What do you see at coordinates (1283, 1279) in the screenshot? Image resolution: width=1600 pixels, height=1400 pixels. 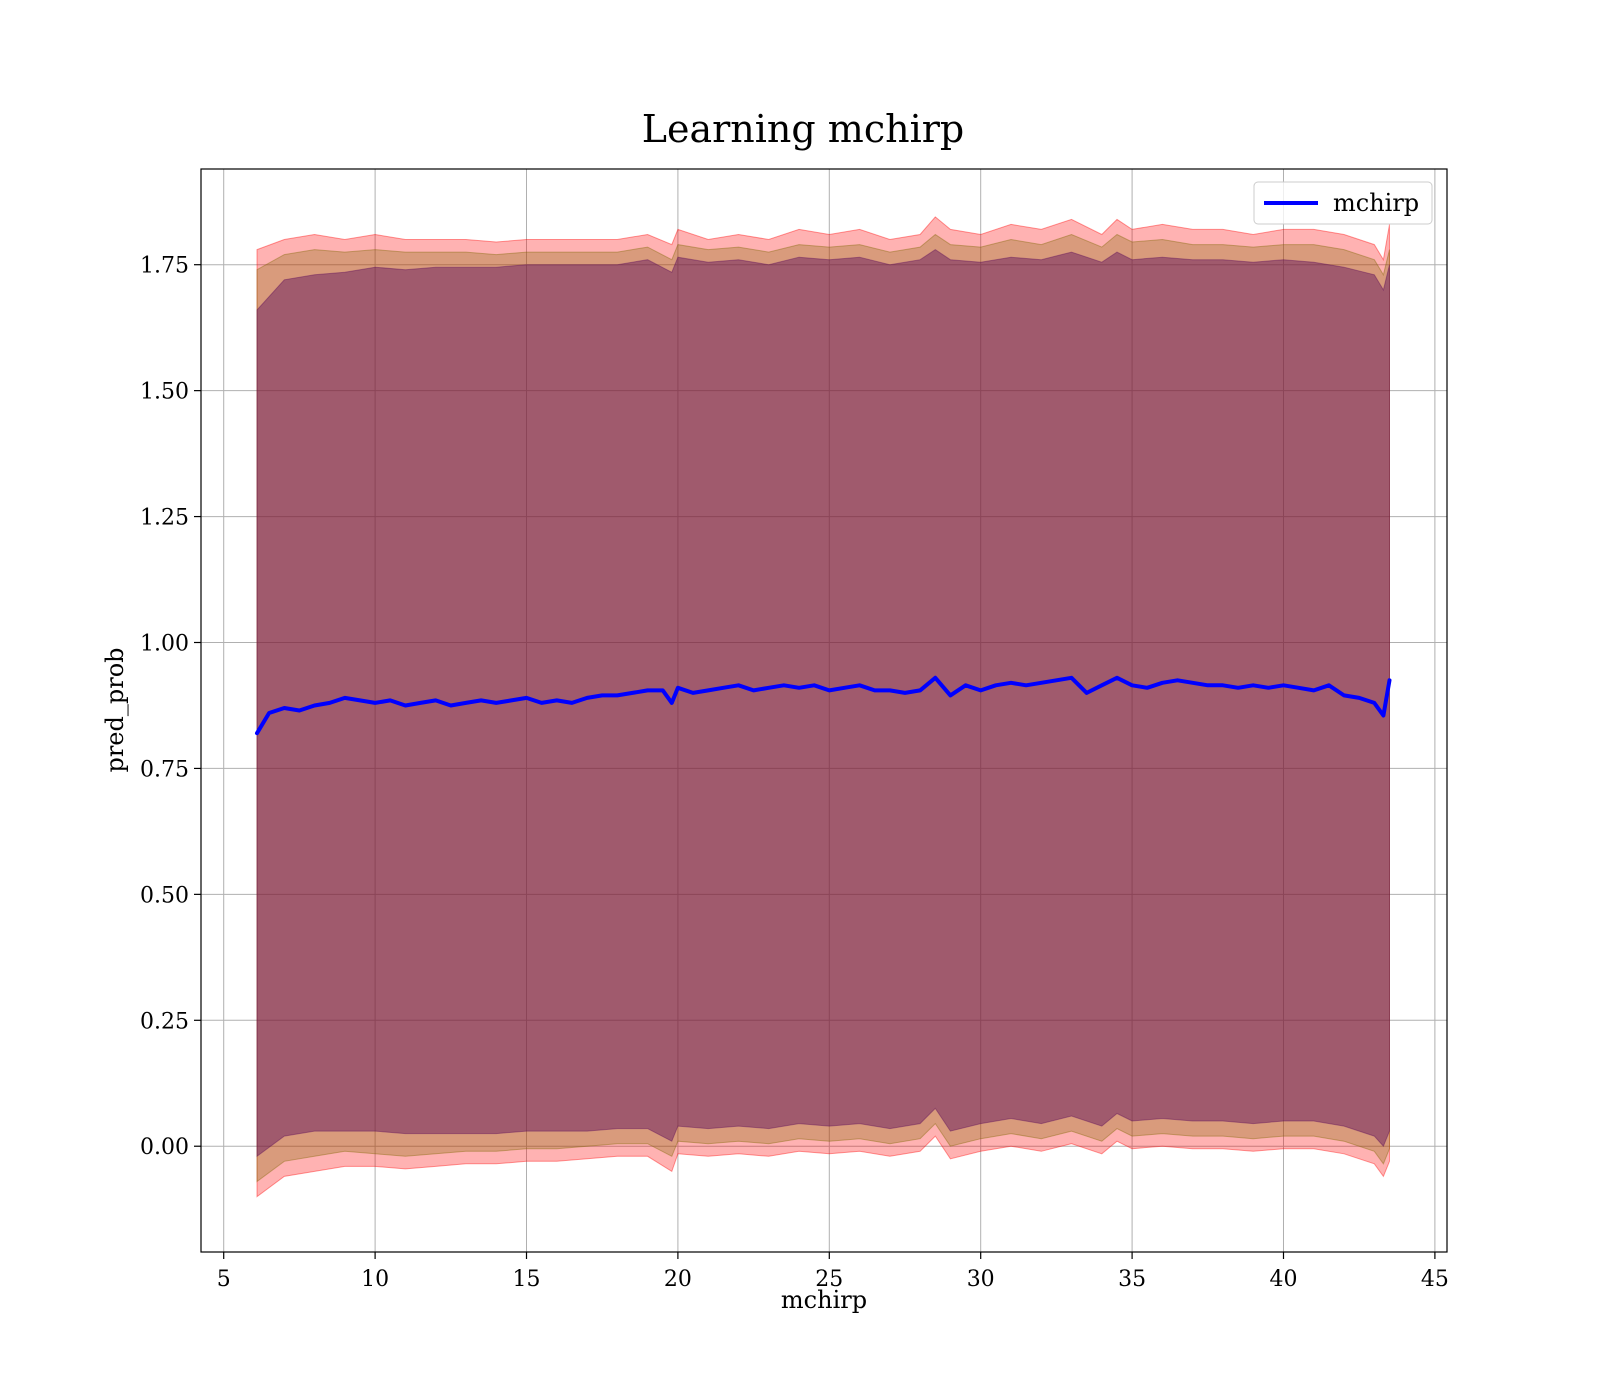 I see `x-tick-label: 40` at bounding box center [1283, 1279].